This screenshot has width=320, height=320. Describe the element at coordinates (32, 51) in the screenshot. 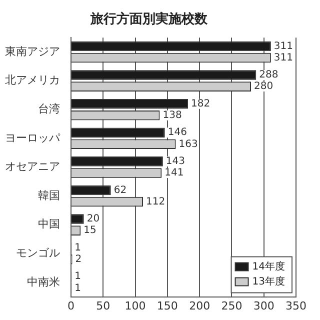

I see `y-tick-label: 東南アジア` at that location.